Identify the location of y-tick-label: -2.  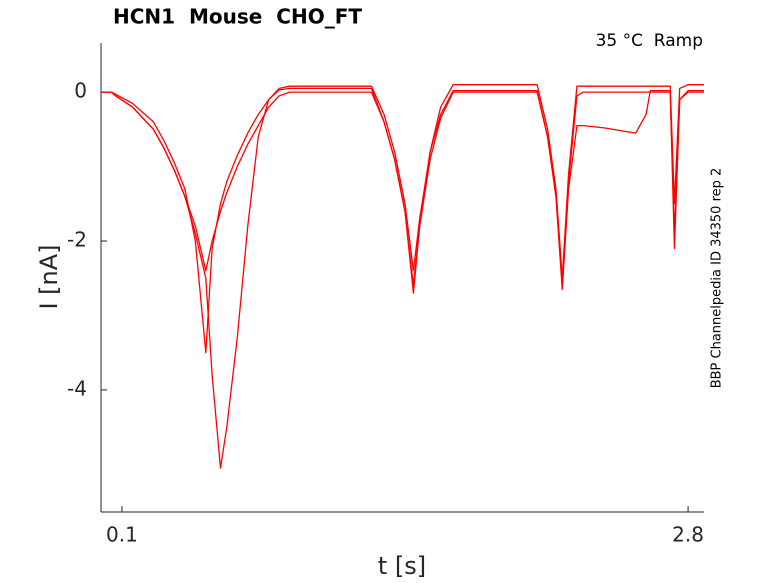
(77, 240).